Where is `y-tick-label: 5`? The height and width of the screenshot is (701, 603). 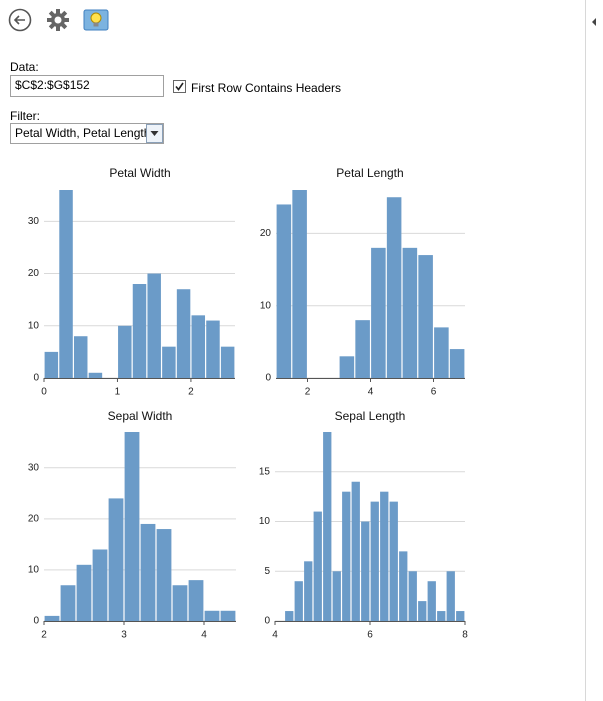 y-tick-label: 5 is located at coordinates (267, 571).